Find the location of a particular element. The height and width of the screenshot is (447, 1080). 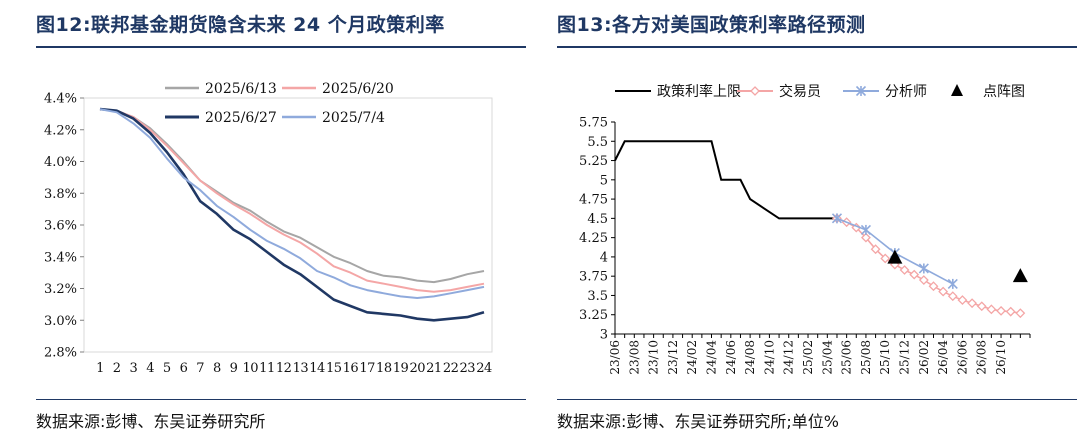

left-figure-title: 图12:联邦基金期货隐含未来 24 个月政策利率 is located at coordinates (240, 25).